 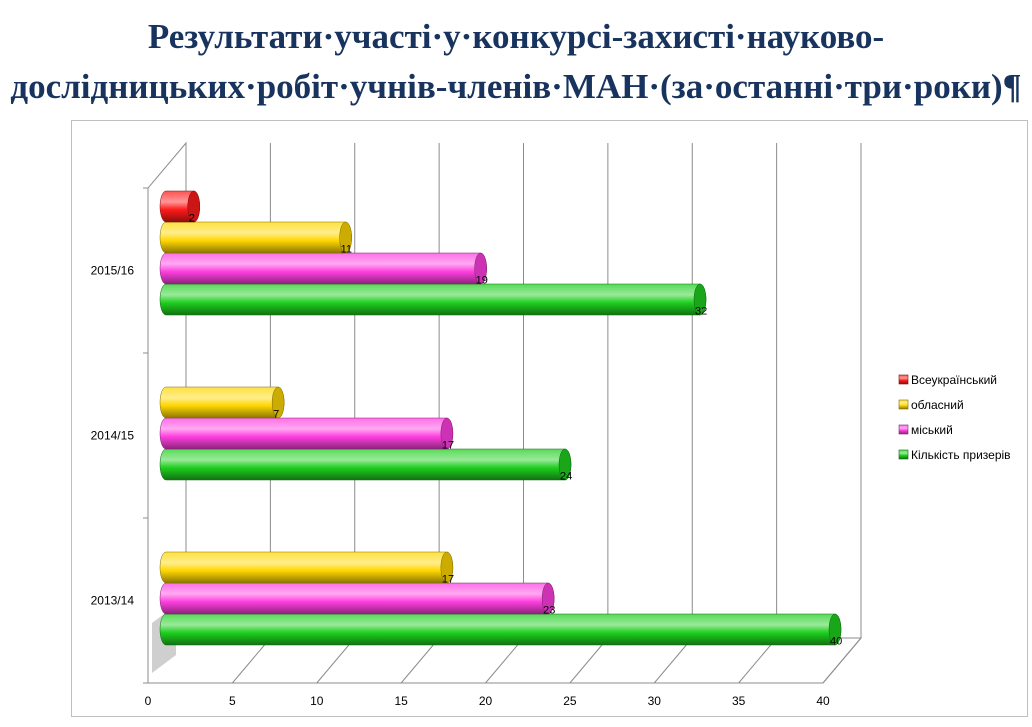 I want to click on legend-entry: обласний, so click(x=937, y=405).